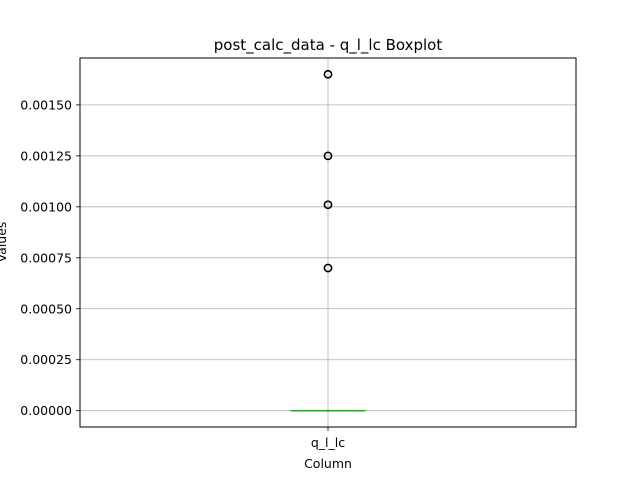 This screenshot has height=480, width=640. I want to click on box-layer, so click(328, 240).